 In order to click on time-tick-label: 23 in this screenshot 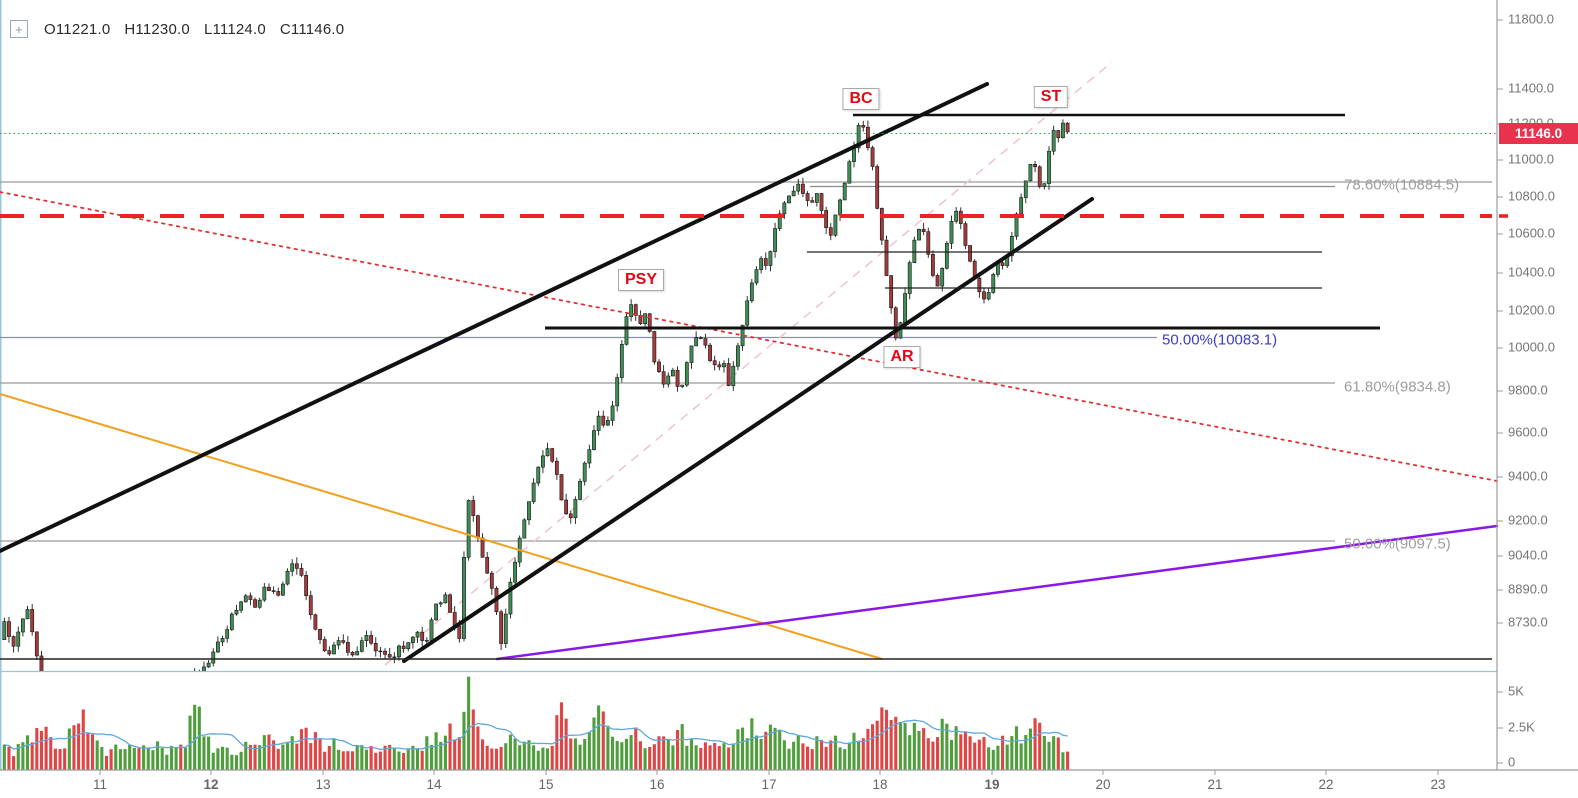, I will do `click(1437, 784)`.